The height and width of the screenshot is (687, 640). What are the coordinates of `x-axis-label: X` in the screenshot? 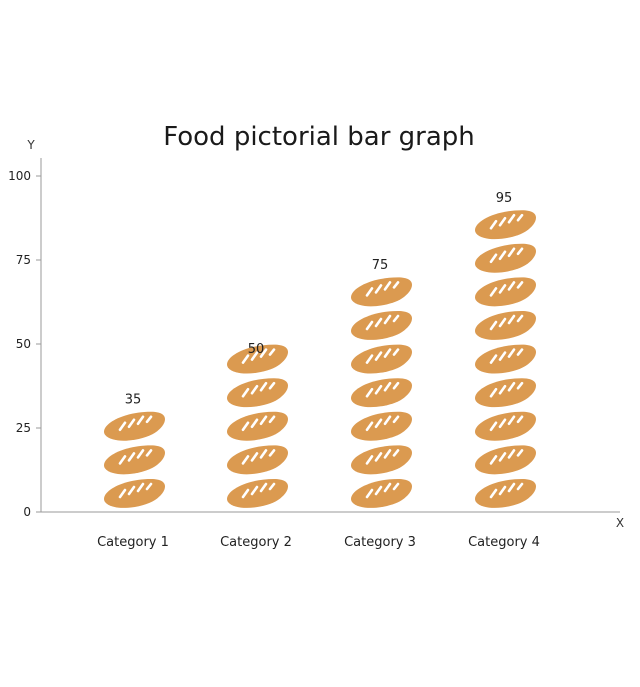 It's located at (620, 523).